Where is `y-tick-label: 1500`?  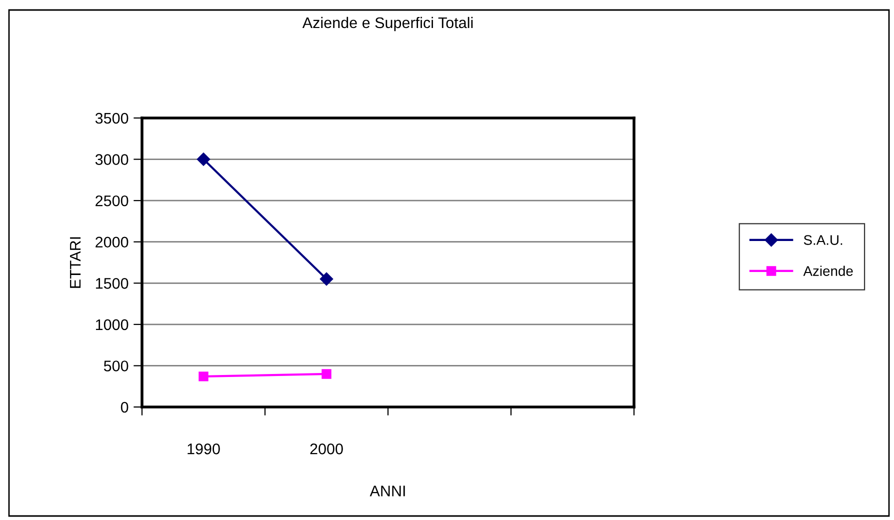
y-tick-label: 1500 is located at coordinates (112, 283).